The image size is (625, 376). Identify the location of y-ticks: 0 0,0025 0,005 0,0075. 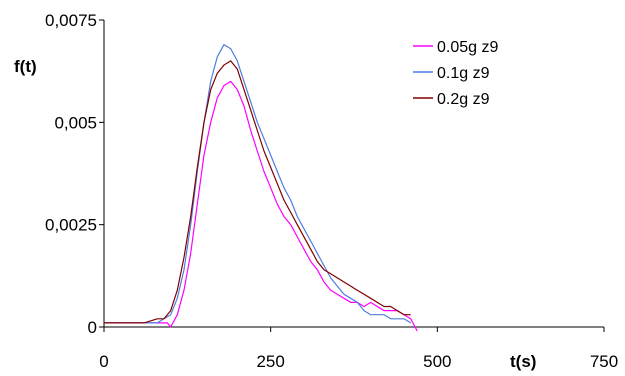
(74, 174).